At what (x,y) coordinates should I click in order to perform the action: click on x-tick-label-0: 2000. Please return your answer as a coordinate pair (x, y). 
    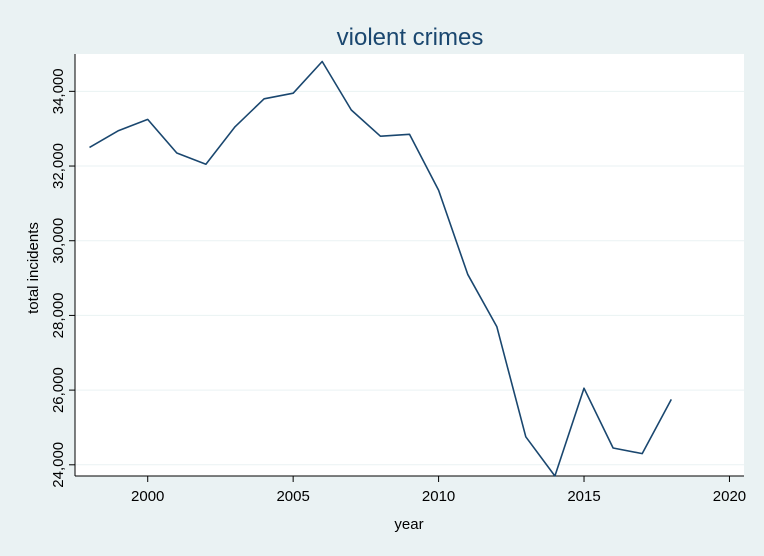
    Looking at the image, I should click on (147, 496).